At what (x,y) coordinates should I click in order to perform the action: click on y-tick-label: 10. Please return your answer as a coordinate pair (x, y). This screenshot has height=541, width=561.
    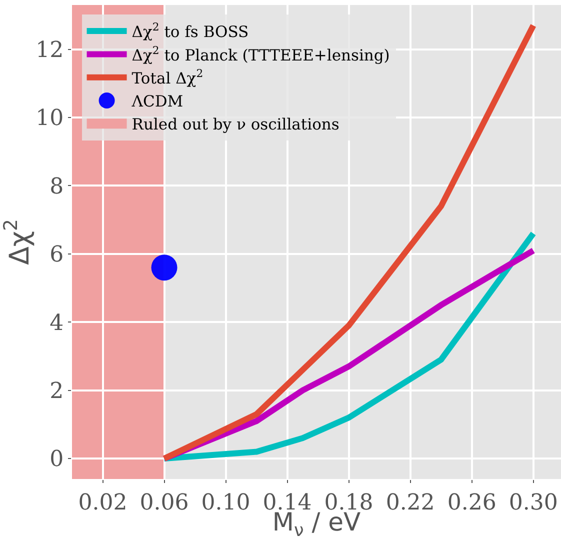
    Looking at the image, I should click on (50, 119).